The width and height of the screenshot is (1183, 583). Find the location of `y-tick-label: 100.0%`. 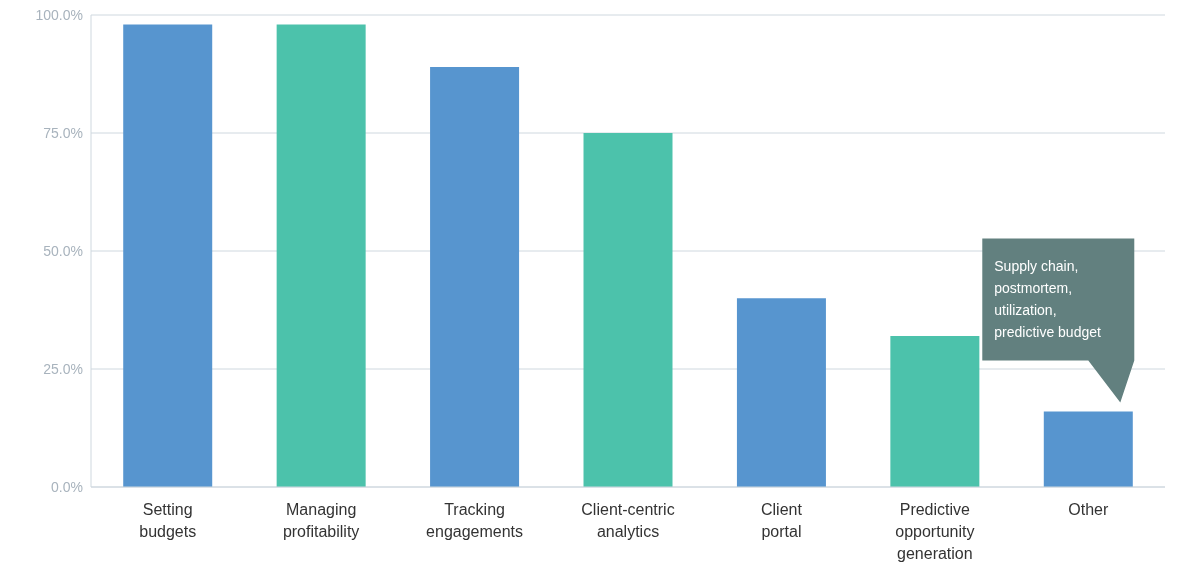

y-tick-label: 100.0% is located at coordinates (59, 14).